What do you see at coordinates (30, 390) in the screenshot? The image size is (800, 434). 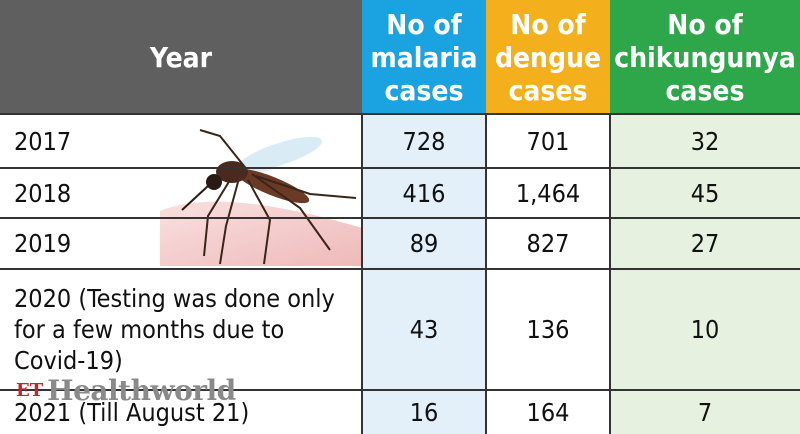 I see `watermark-et: ET` at bounding box center [30, 390].